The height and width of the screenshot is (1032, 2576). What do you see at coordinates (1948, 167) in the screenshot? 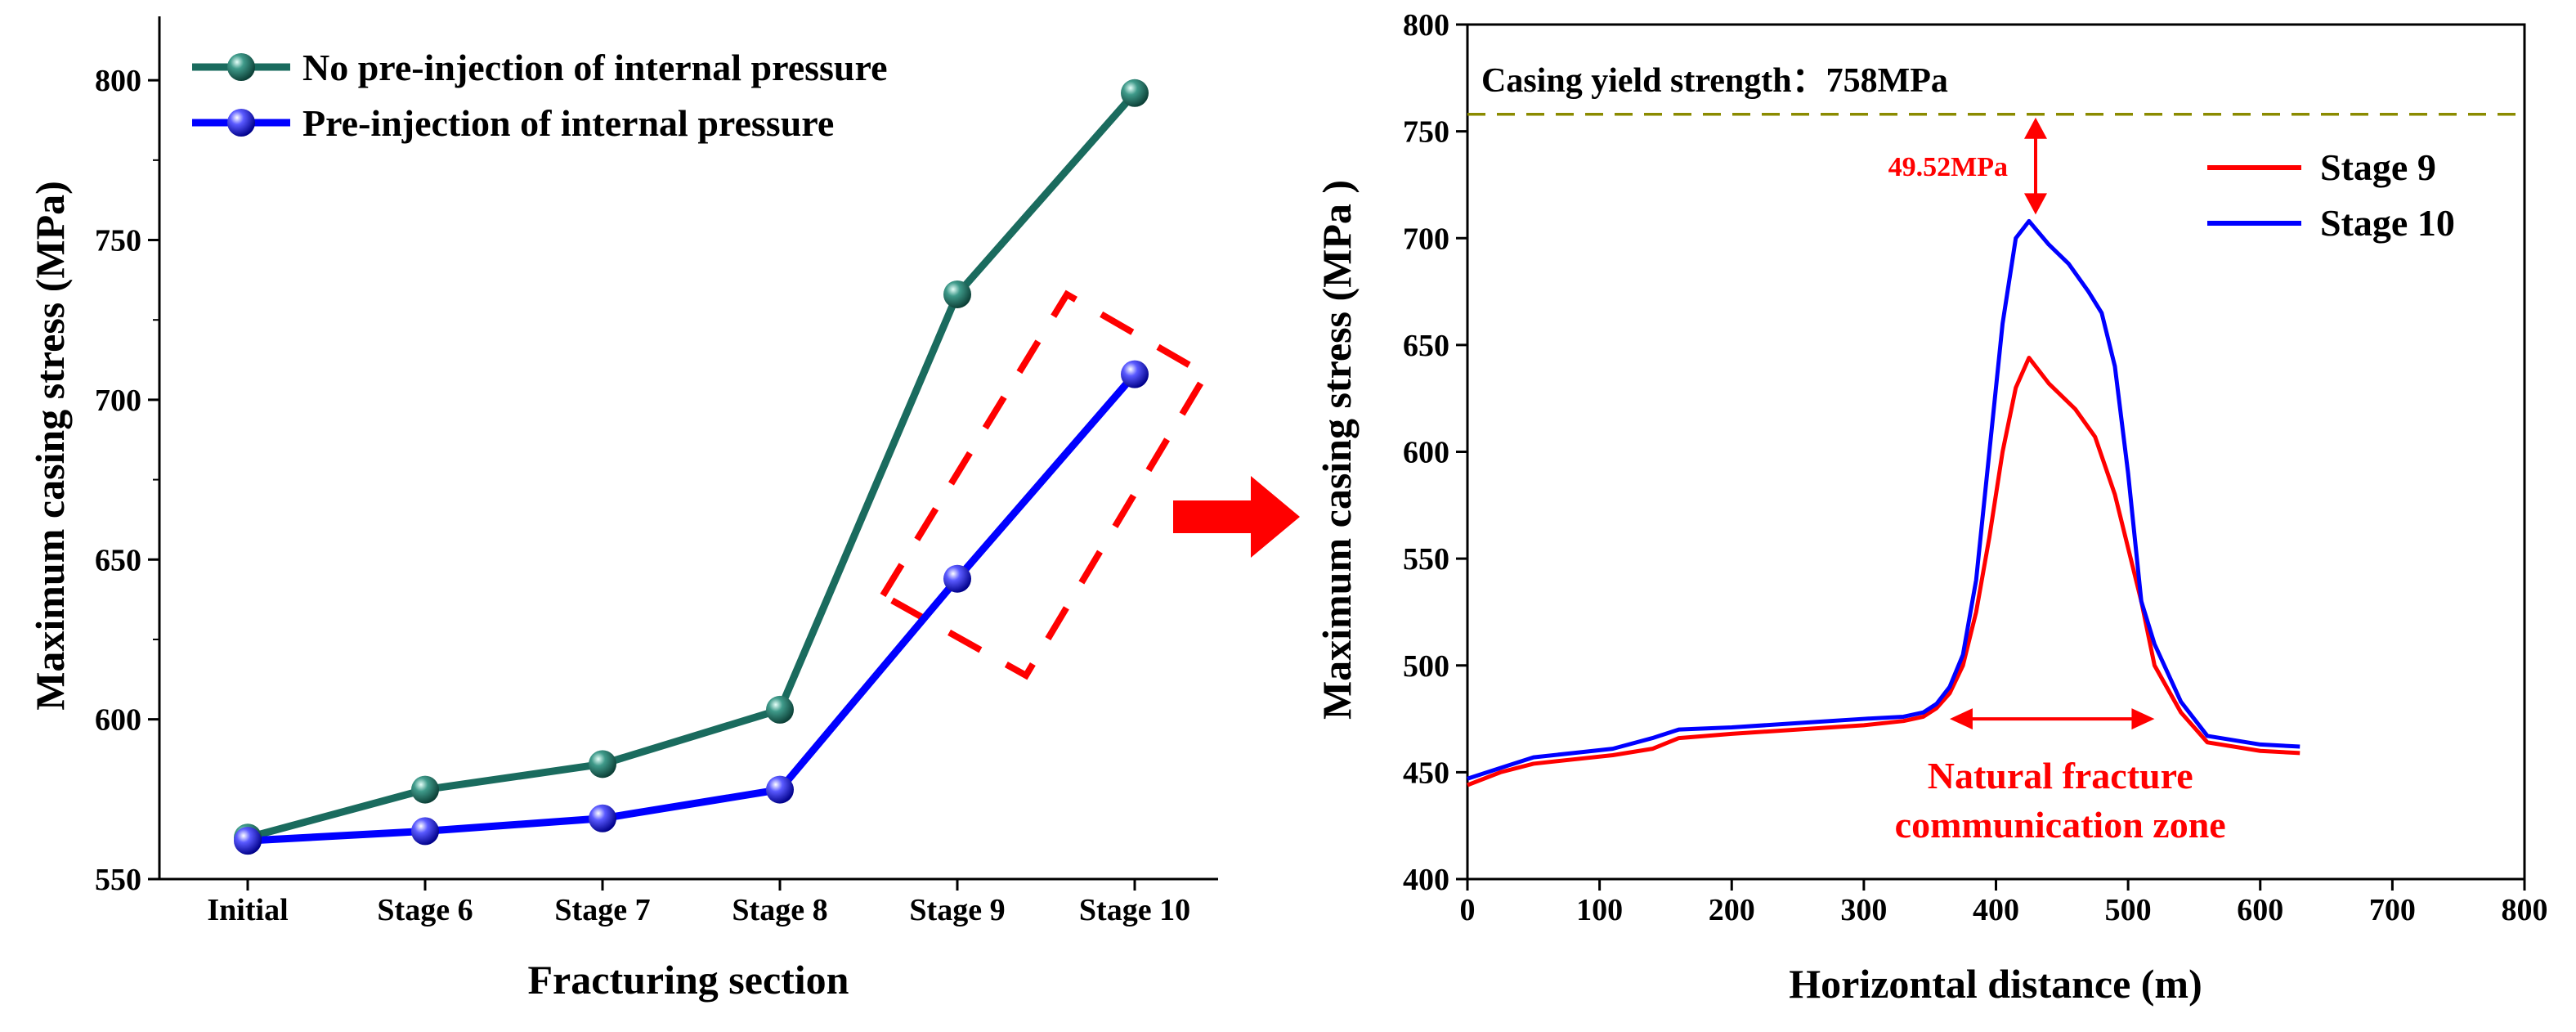
I see `gap-label: 49.52MPa` at bounding box center [1948, 167].